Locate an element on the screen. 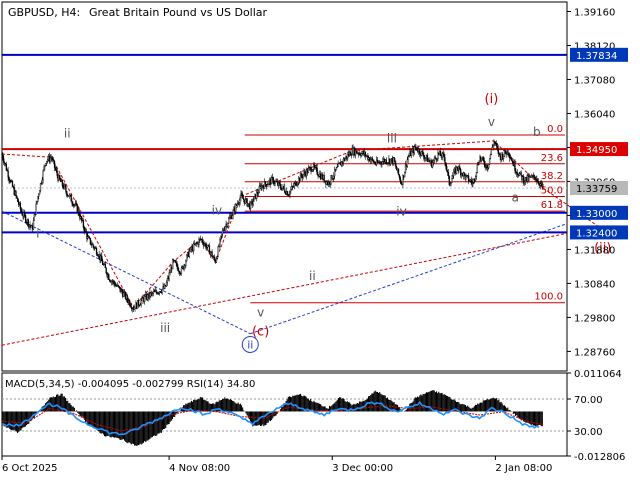  wave-label-v: v is located at coordinates (260, 313).